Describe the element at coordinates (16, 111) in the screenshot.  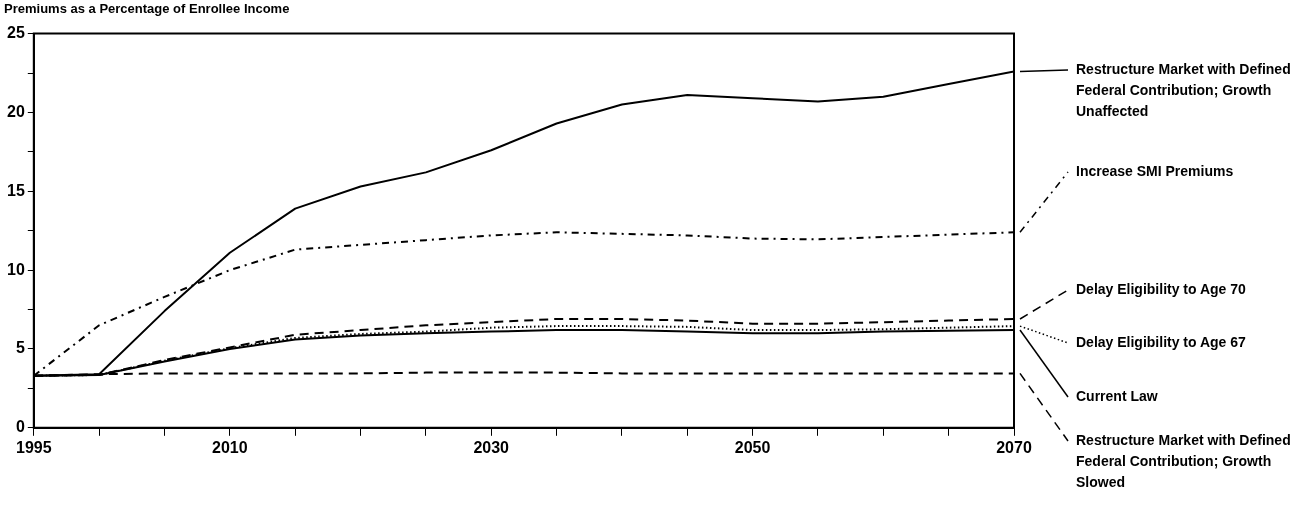
I see `y-tick-label: 20` at that location.